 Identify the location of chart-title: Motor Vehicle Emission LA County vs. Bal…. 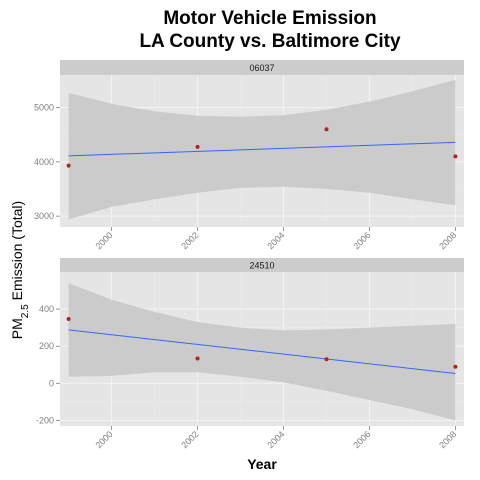
(270, 30).